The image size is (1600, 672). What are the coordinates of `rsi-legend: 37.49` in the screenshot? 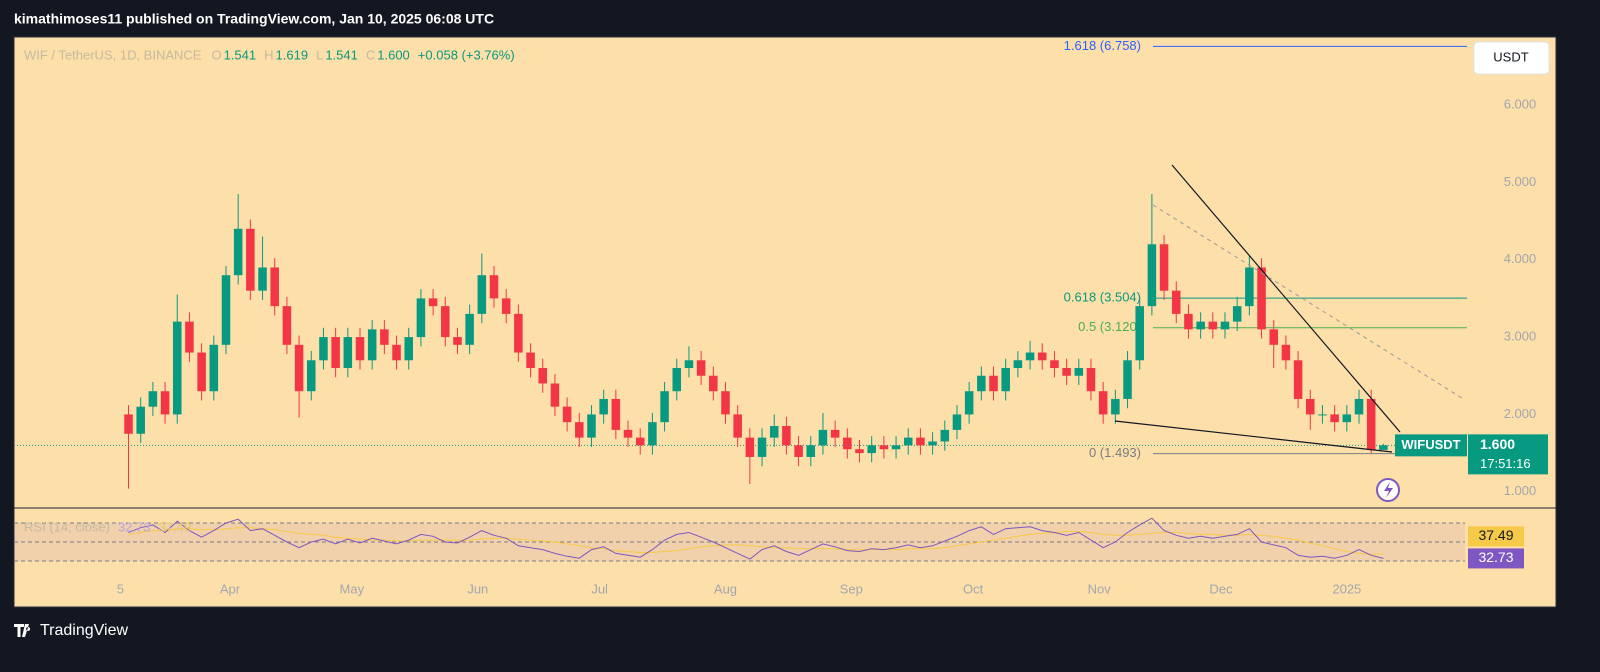 It's located at (175, 526).